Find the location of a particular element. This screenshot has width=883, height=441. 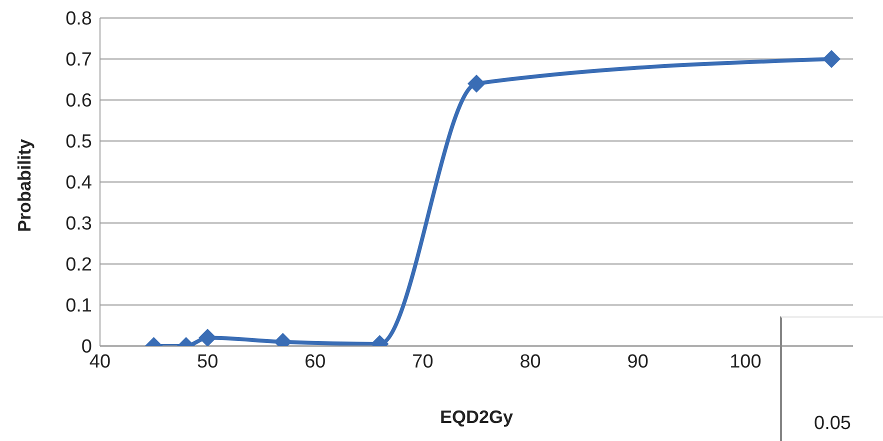

x-axis-title: EQD2Gy is located at coordinates (477, 417).